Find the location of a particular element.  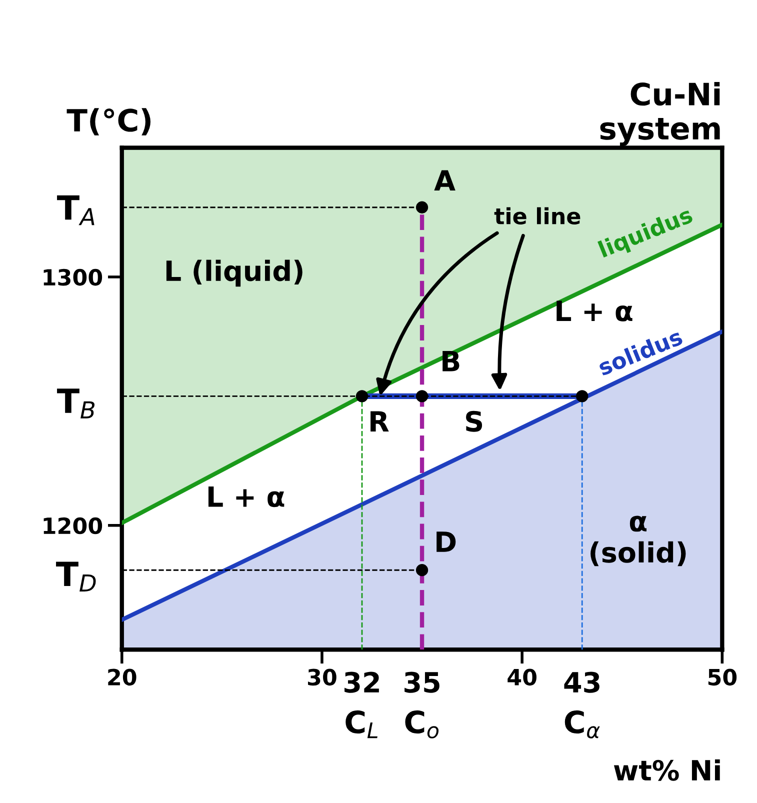

annotation: α (solid) is located at coordinates (638, 541).